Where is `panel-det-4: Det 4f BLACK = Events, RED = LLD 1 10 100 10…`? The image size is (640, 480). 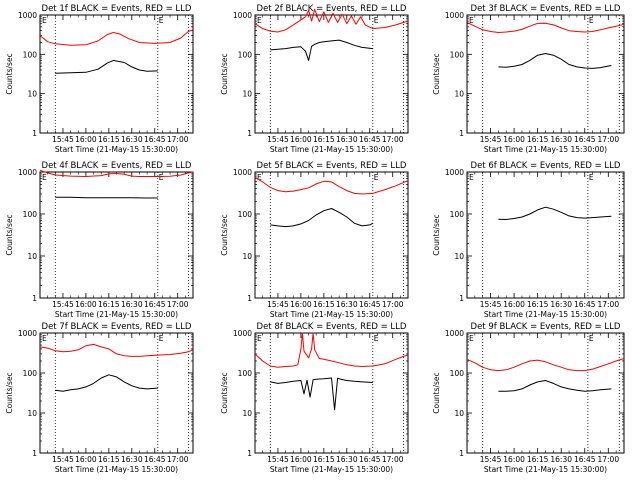
panel-det-4: Det 4f BLACK = Events, RED = LLD 1 10 100 10… is located at coordinates (99, 240).